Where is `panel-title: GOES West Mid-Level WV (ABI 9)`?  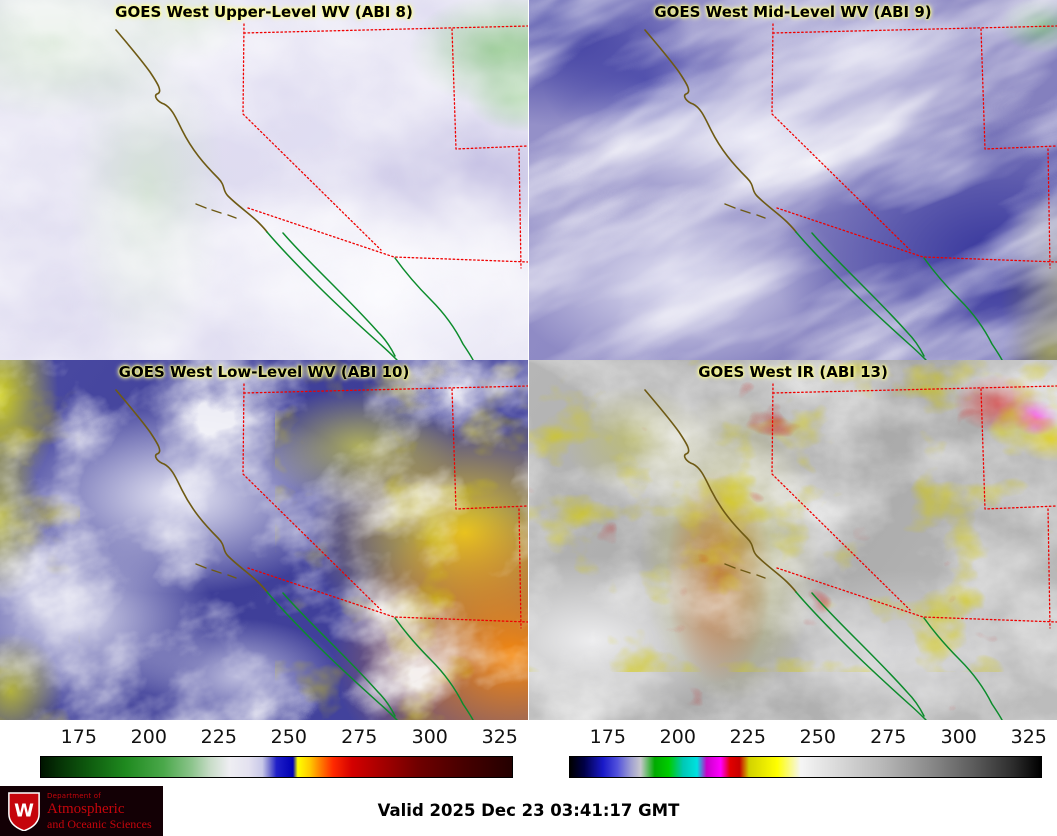
panel-title: GOES West Mid-Level WV (ABI 9) is located at coordinates (793, 12).